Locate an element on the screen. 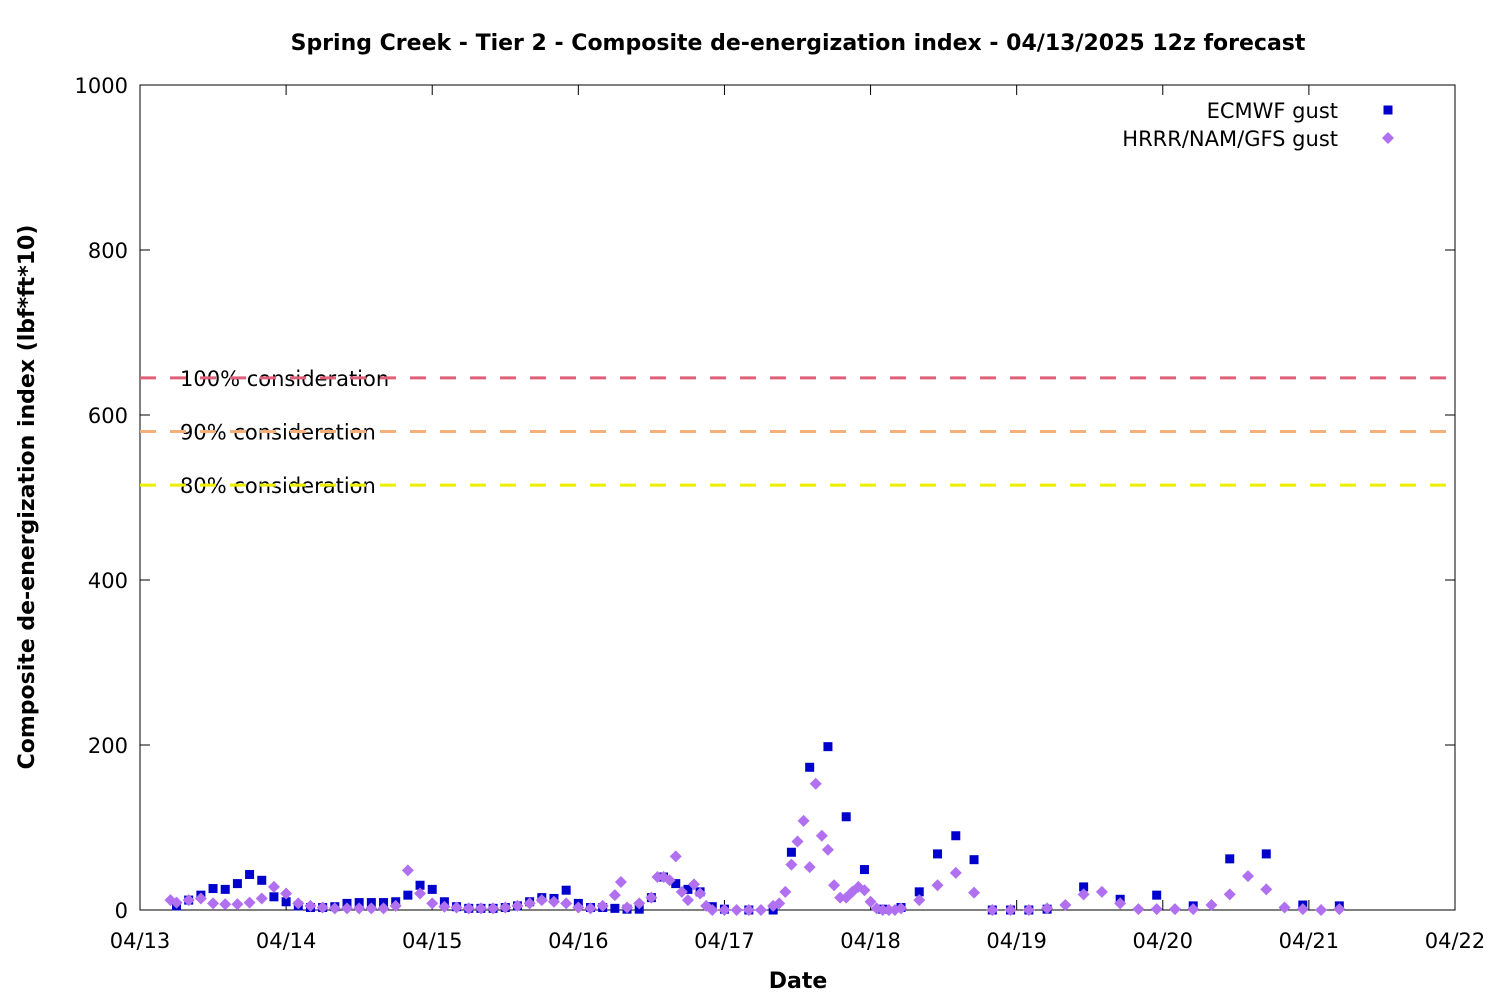  x-axis-label: Date is located at coordinates (798, 981).